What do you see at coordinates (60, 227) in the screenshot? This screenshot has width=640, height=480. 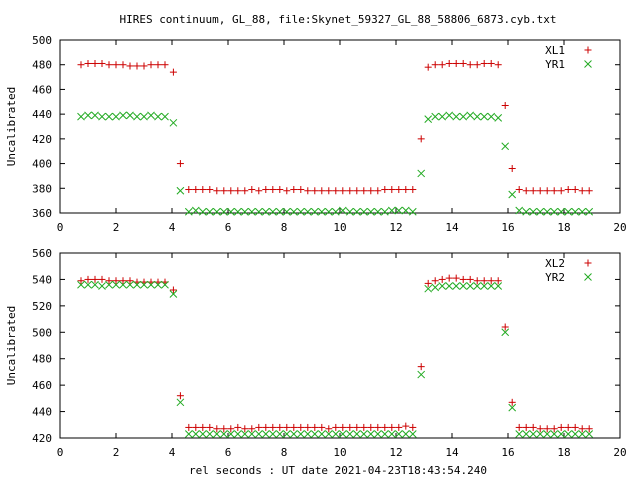 I see `x-tick-label: 0` at bounding box center [60, 227].